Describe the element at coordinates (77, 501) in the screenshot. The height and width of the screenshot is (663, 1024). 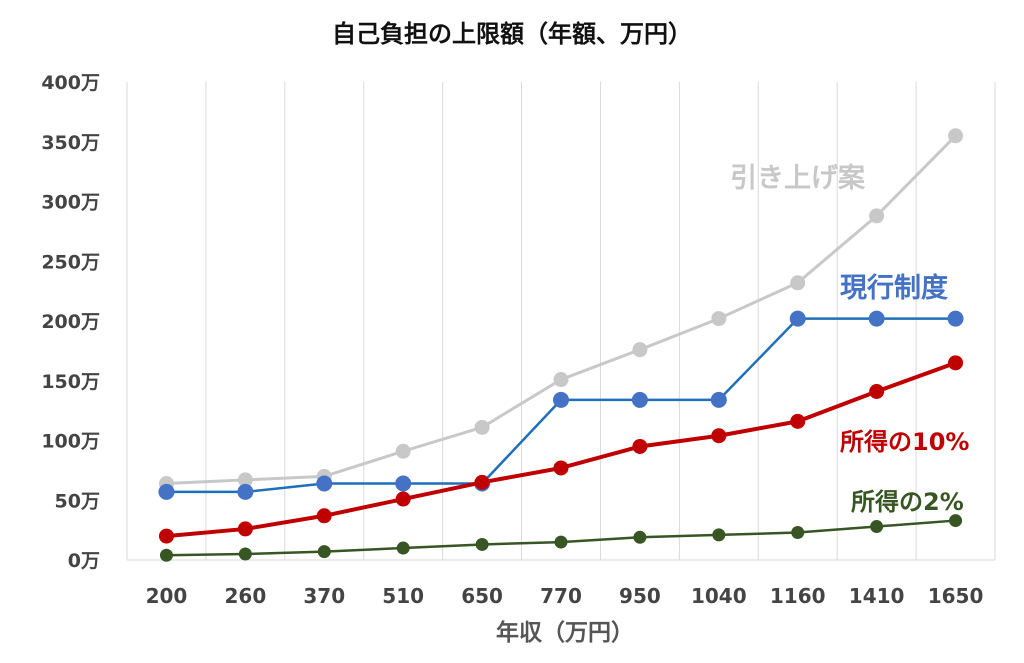
I see `y-tick-label: 50万` at that location.